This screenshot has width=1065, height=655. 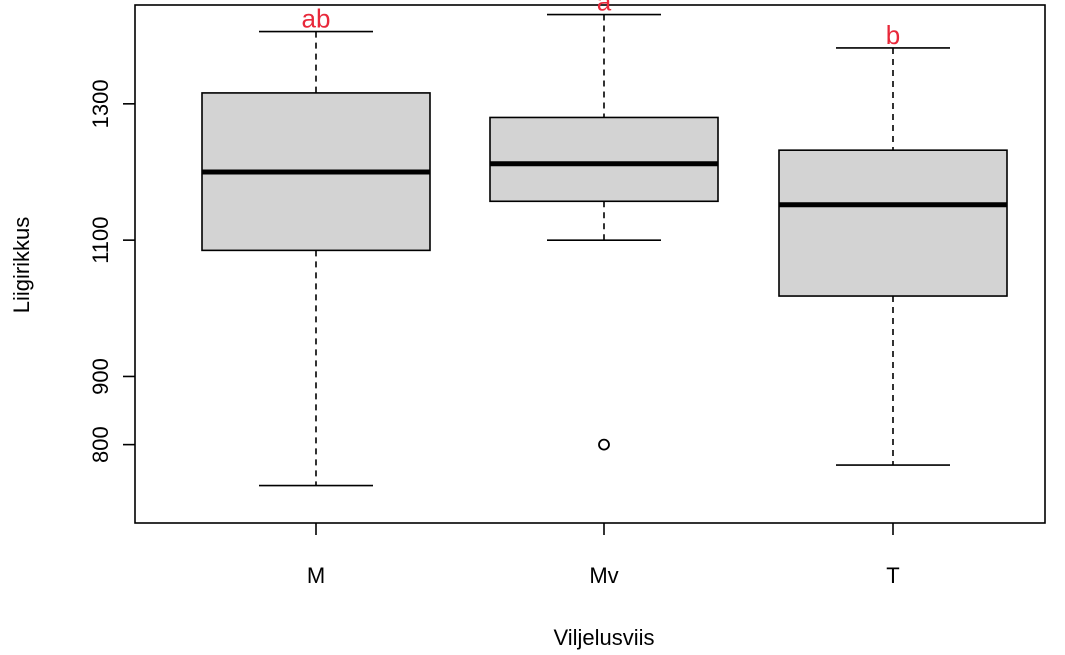 What do you see at coordinates (100, 103) in the screenshot?
I see `y-tick-label-1300: 1300` at bounding box center [100, 103].